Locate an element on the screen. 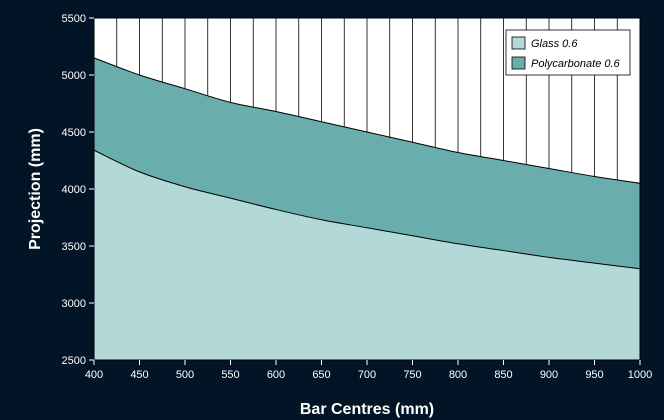 The image size is (664, 420). x-tick-label: 950 is located at coordinates (594, 375).